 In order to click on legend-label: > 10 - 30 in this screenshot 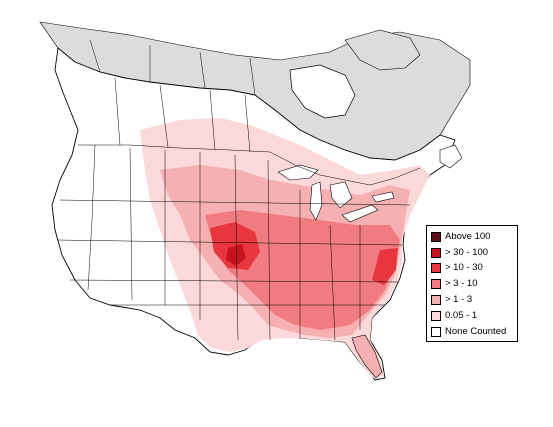, I will do `click(464, 268)`.